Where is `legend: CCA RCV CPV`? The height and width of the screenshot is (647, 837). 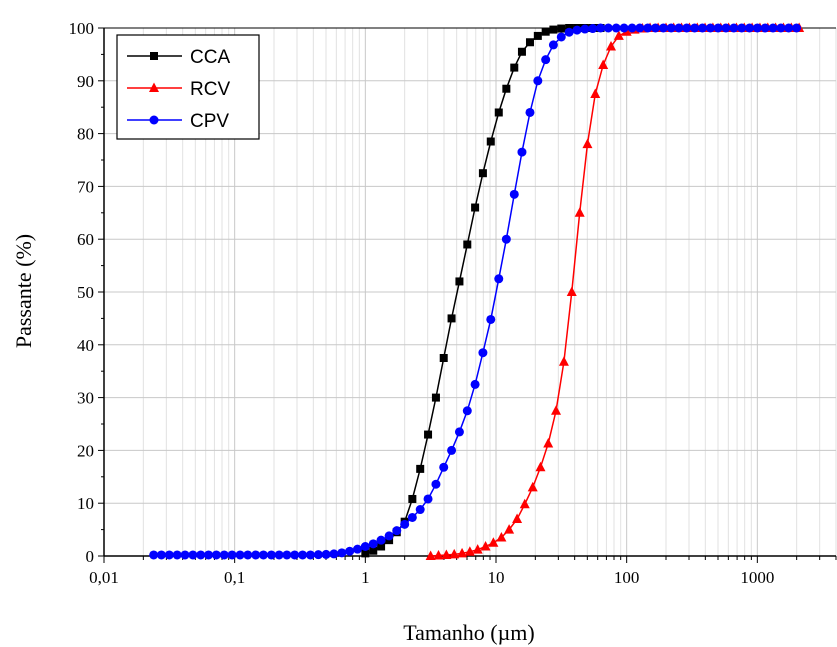 legend: CCA RCV CPV is located at coordinates (188, 87).